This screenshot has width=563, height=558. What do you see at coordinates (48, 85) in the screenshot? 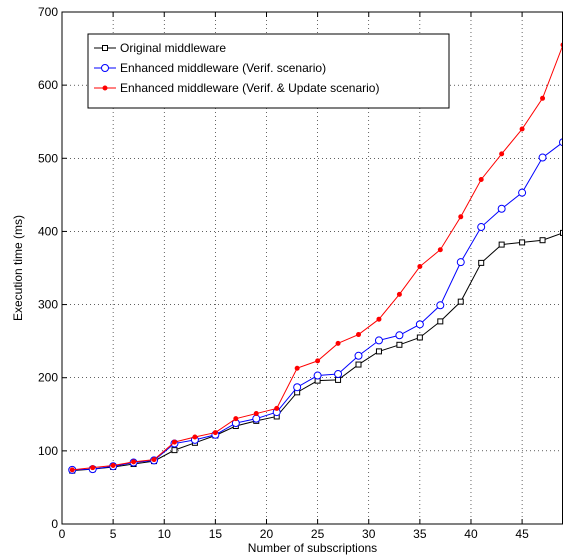
I see `y-tick-label: 600` at bounding box center [48, 85].